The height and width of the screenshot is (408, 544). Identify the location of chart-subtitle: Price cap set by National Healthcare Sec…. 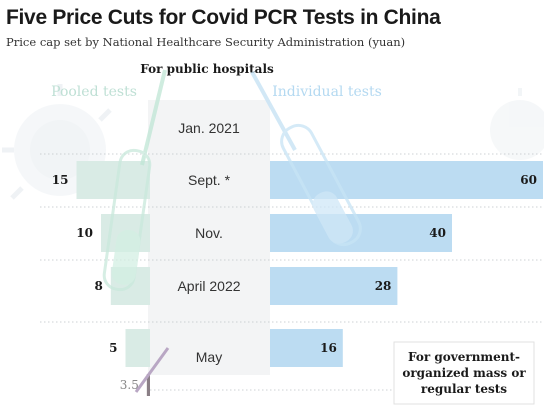
(206, 42).